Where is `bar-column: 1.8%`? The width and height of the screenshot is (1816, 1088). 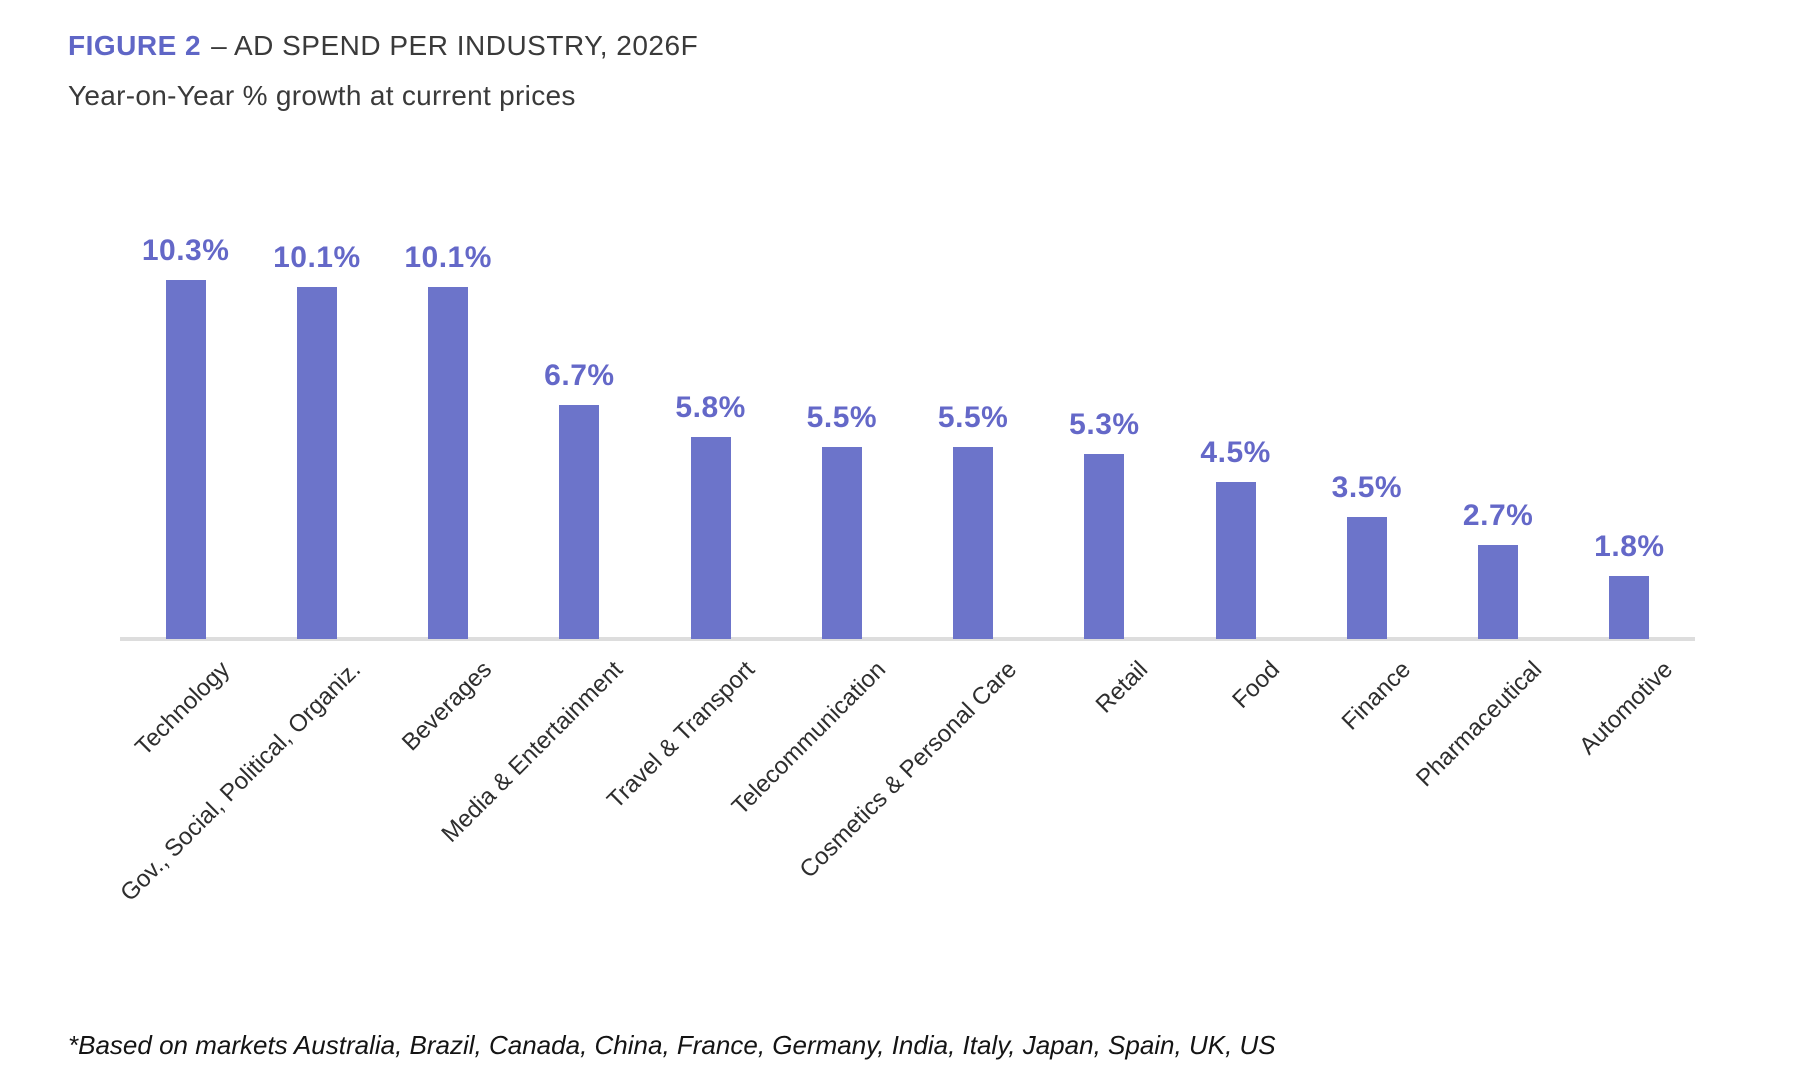 bar-column: 1.8% is located at coordinates (1629, 319).